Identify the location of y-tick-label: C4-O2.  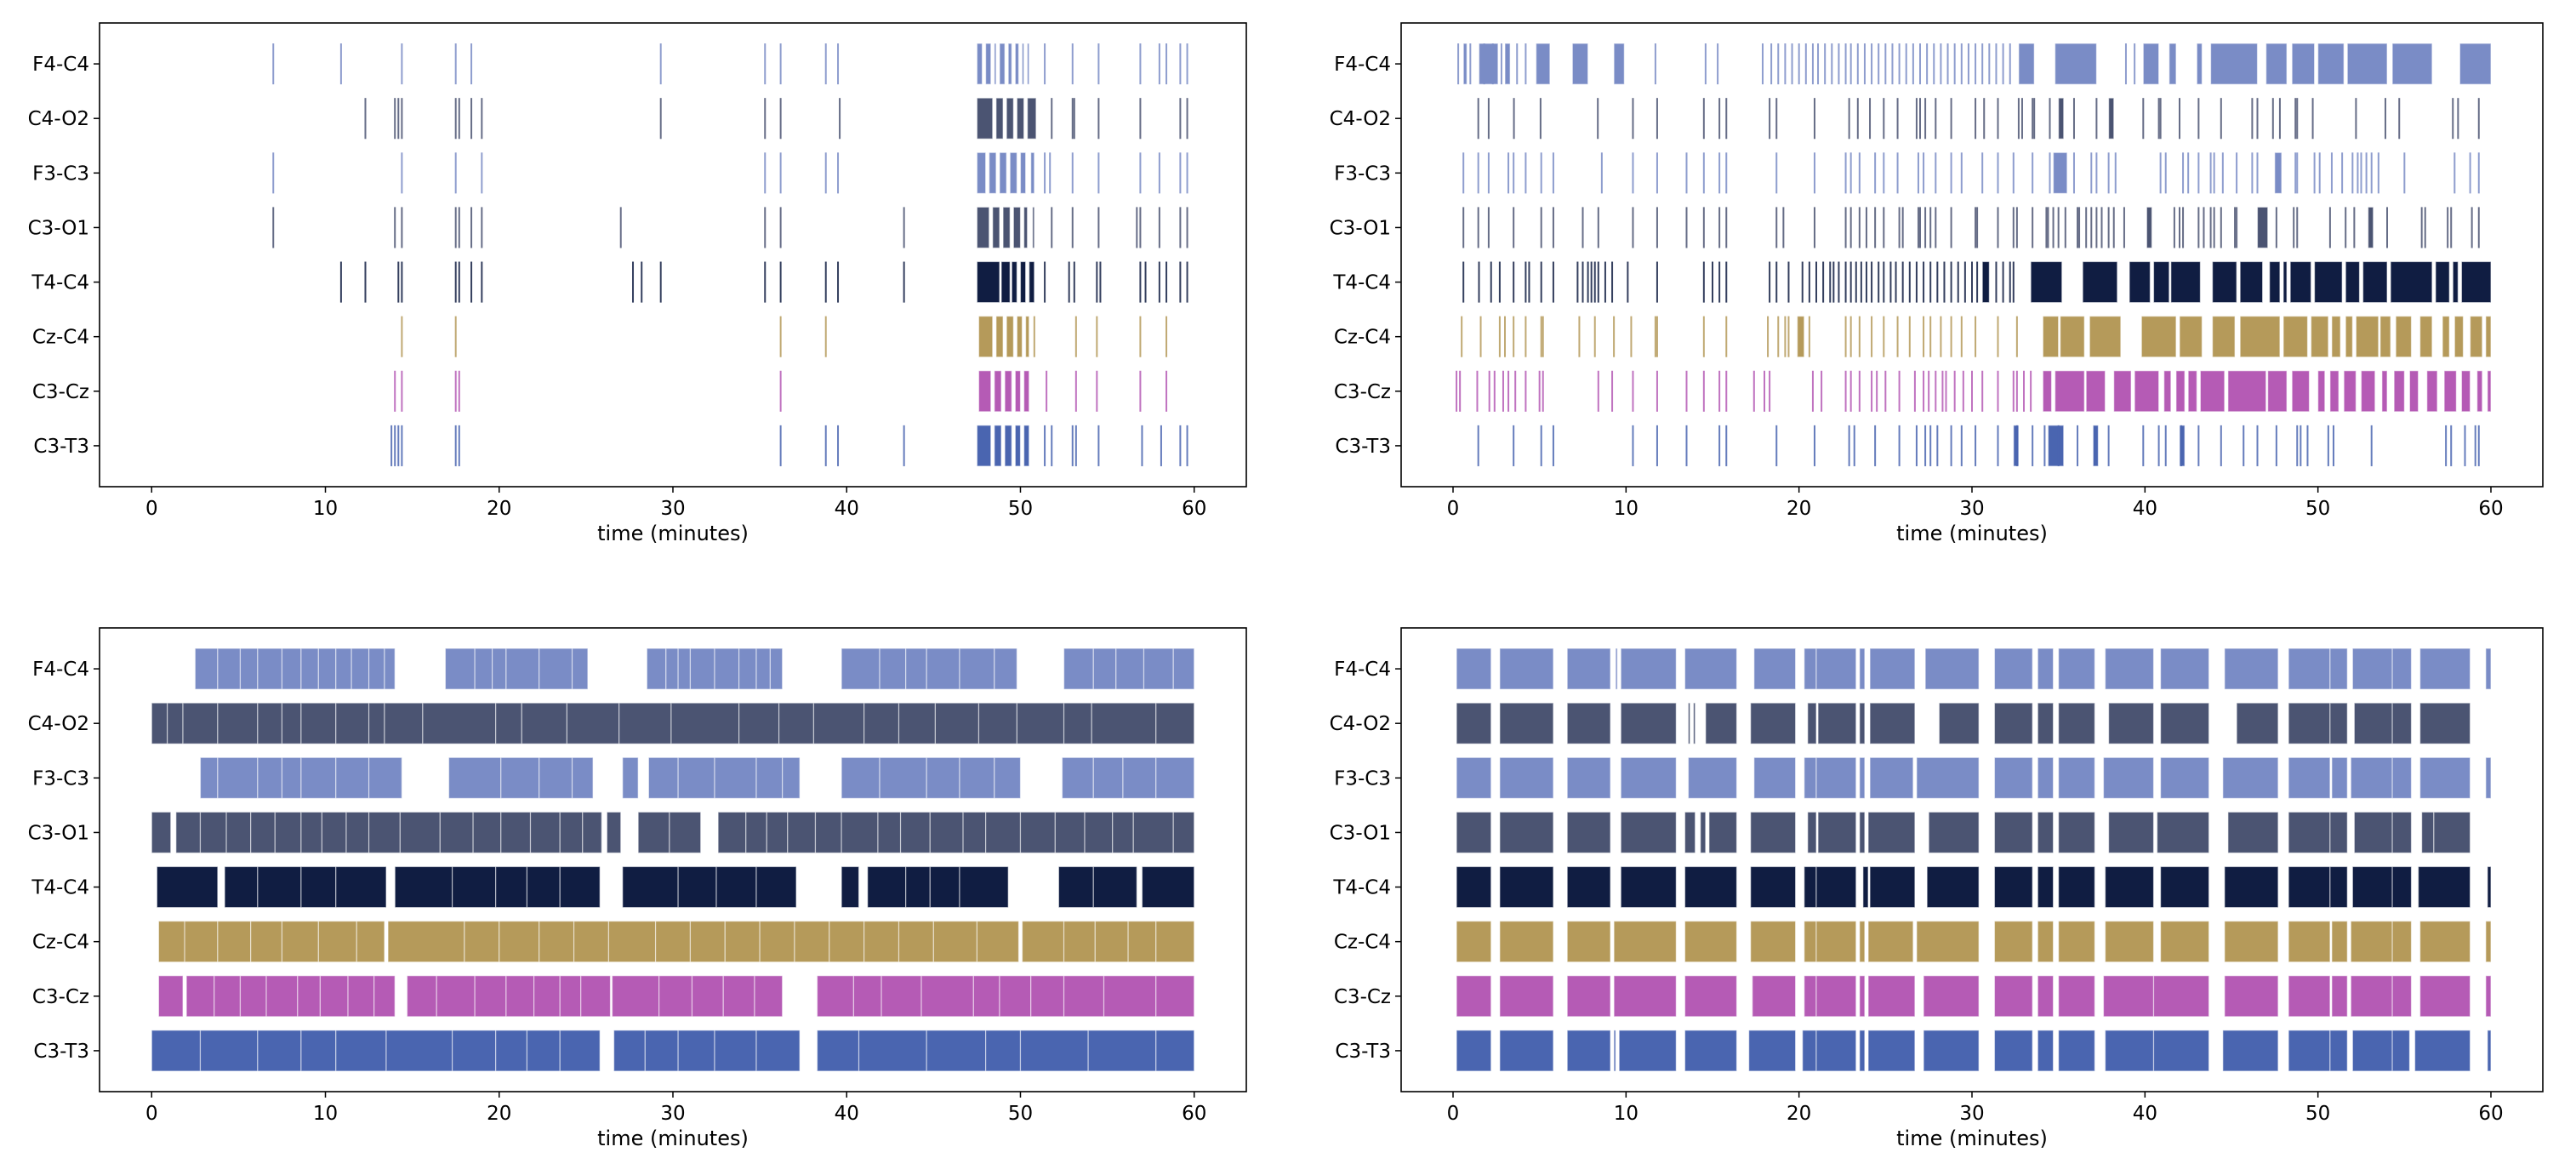
(1361, 119).